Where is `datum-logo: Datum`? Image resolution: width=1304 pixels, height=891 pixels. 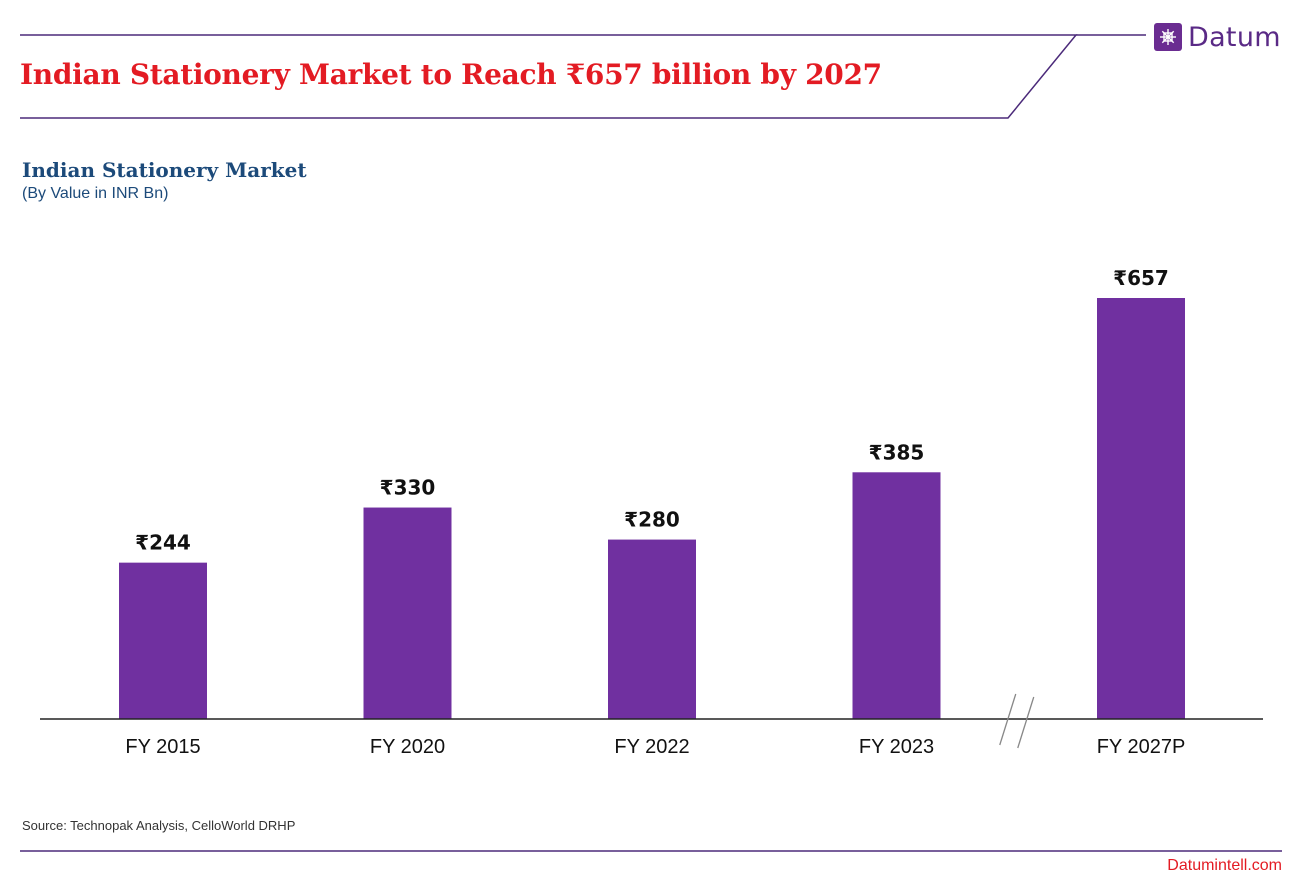 datum-logo: Datum is located at coordinates (1217, 37).